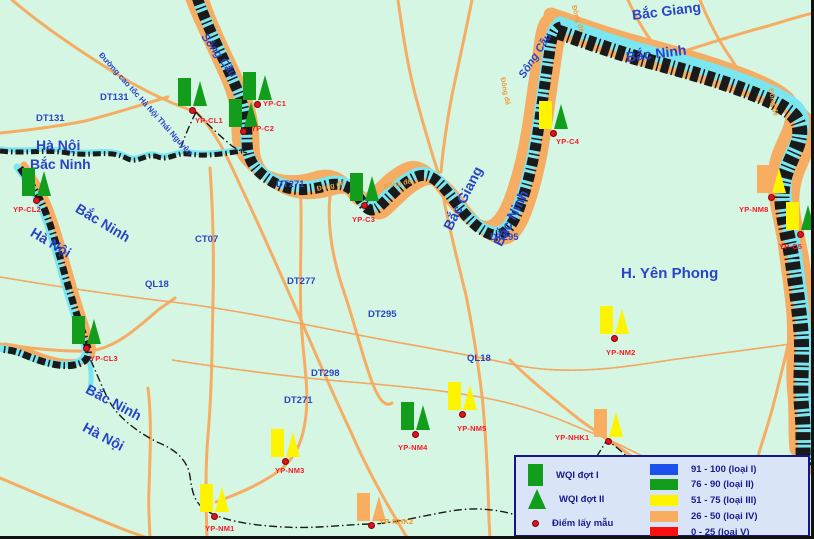  I want to click on legend-symbol-label: Điểm lấy mẫu, so click(583, 523).